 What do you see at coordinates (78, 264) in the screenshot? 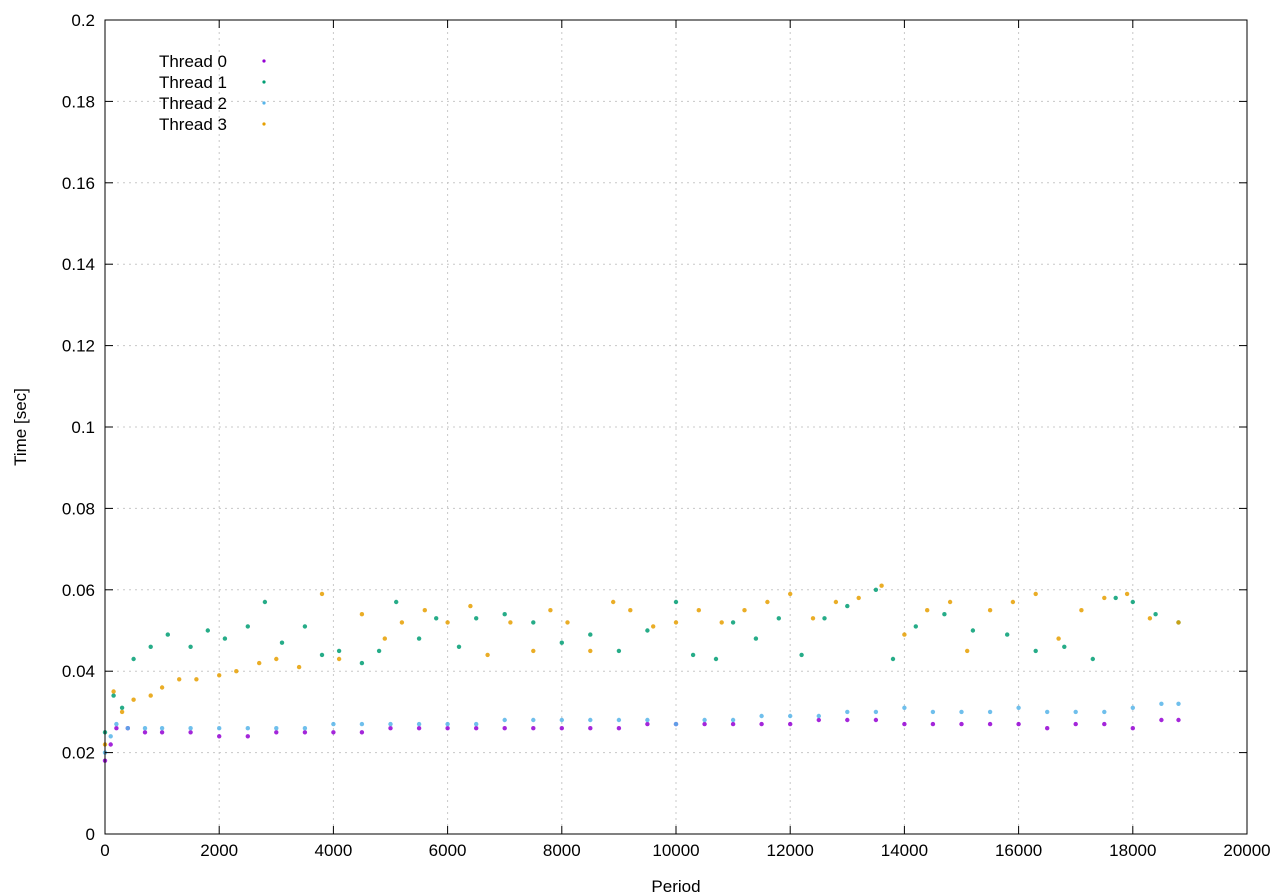
I see `y-tick-label: 0.14` at bounding box center [78, 264].